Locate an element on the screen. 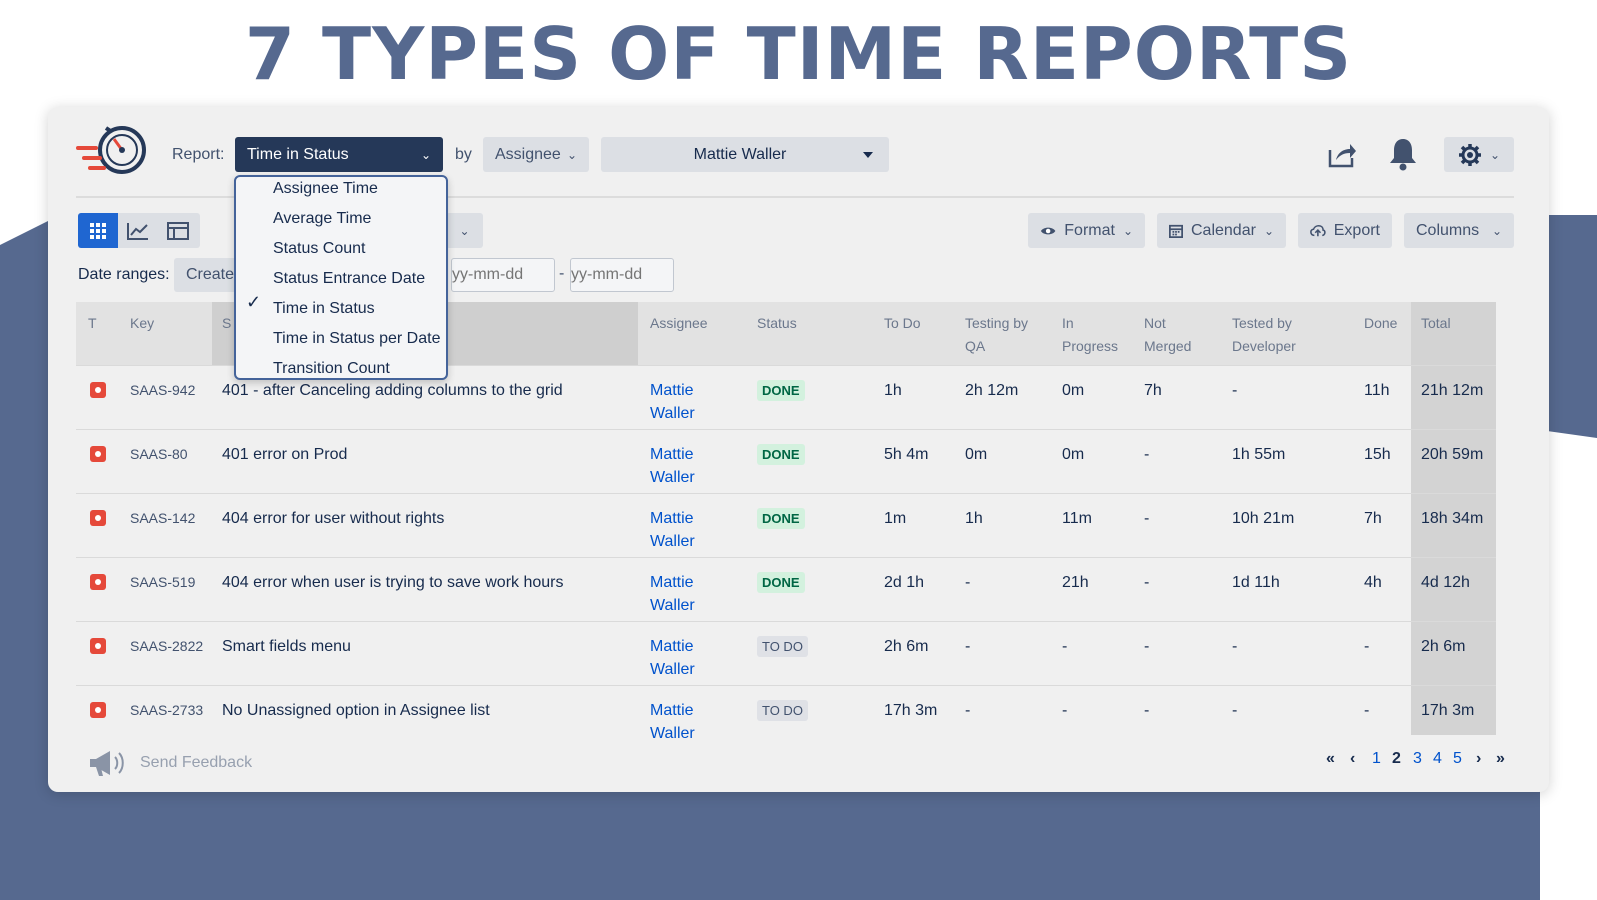 Image resolution: width=1597 pixels, height=900 pixels. by-label: by is located at coordinates (463, 154).